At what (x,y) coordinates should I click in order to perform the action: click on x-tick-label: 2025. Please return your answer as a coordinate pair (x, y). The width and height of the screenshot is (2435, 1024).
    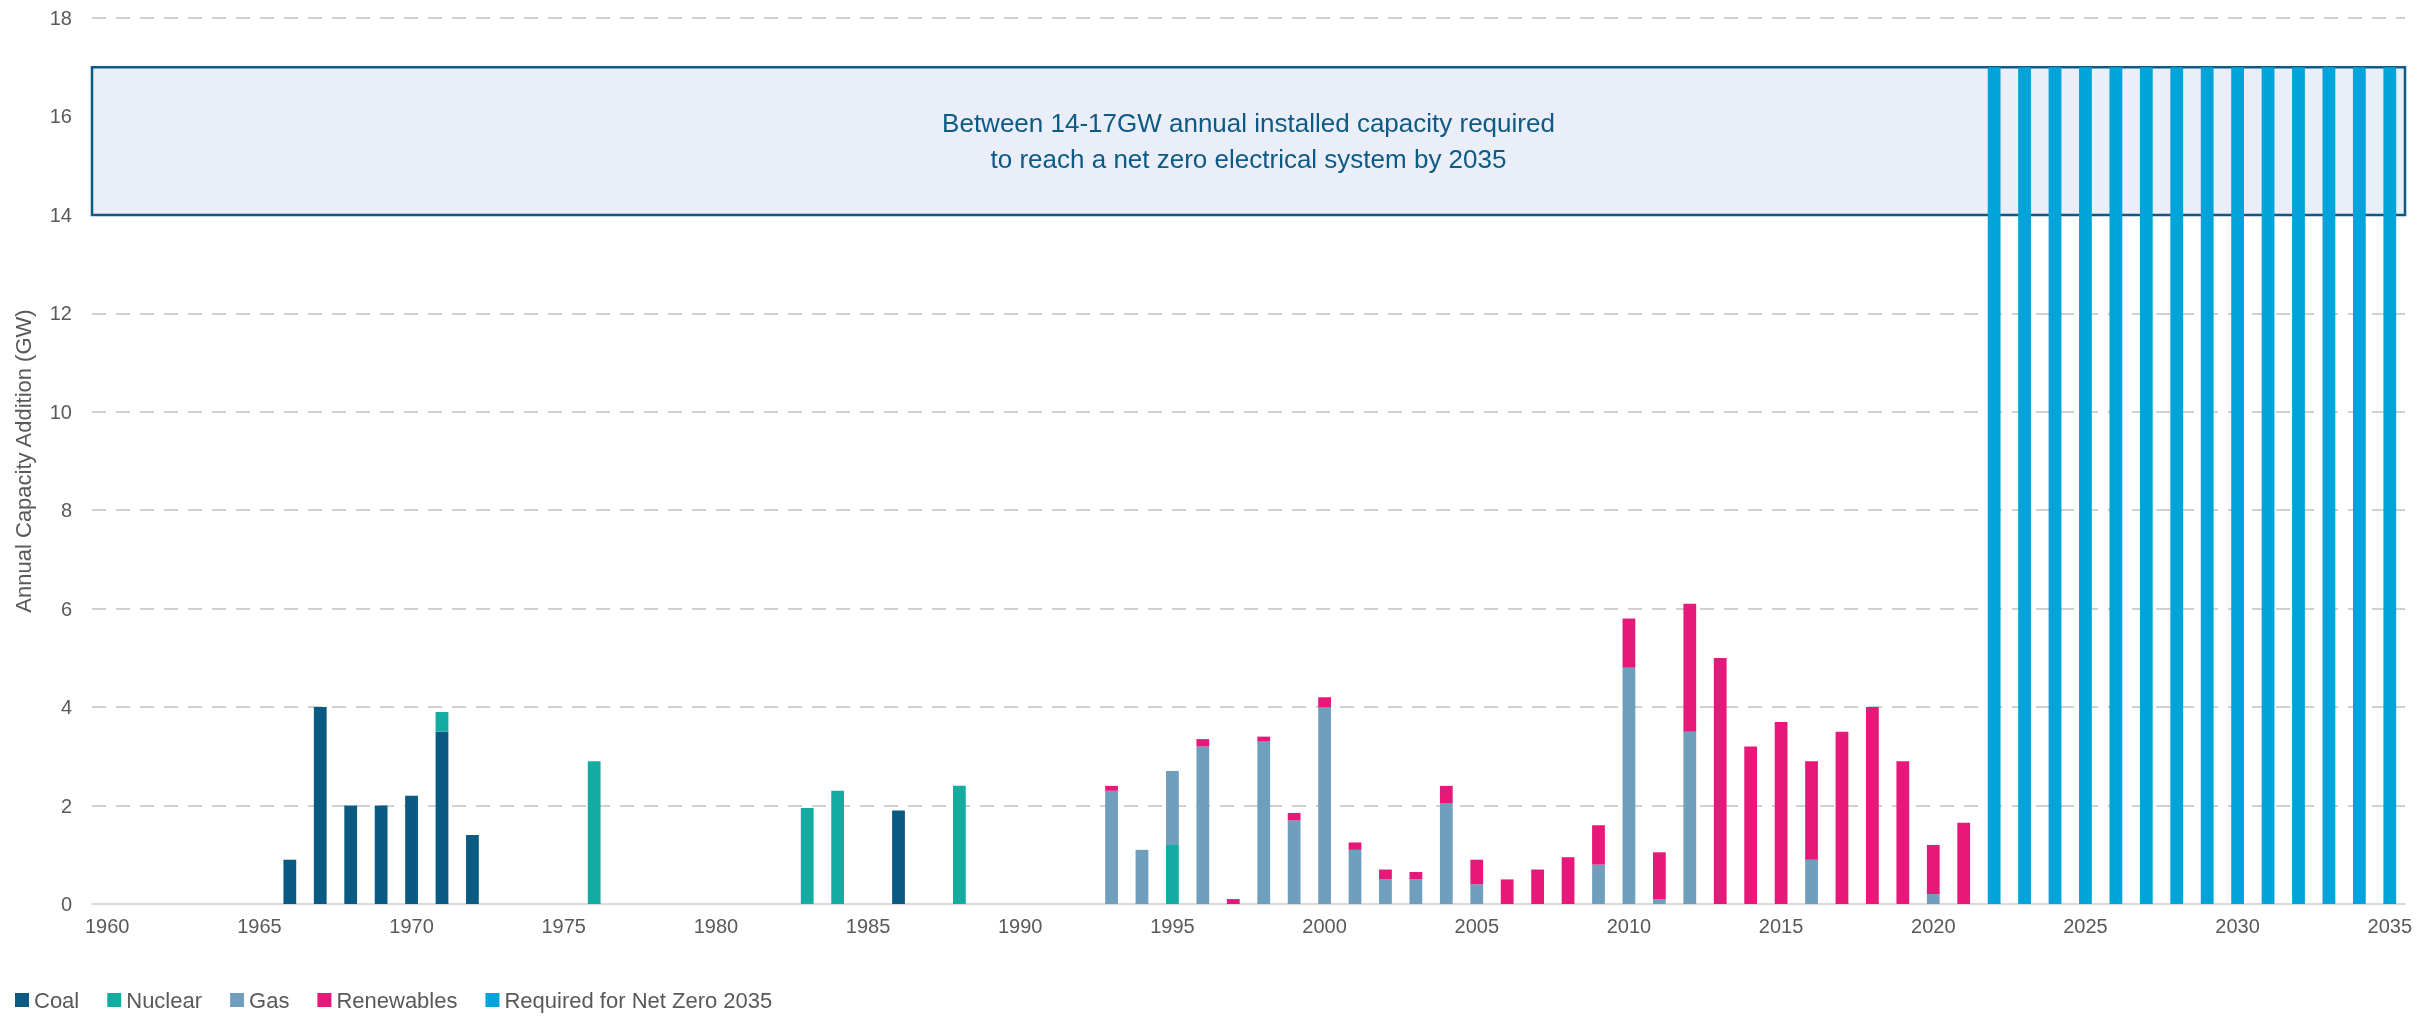
    Looking at the image, I should click on (2085, 926).